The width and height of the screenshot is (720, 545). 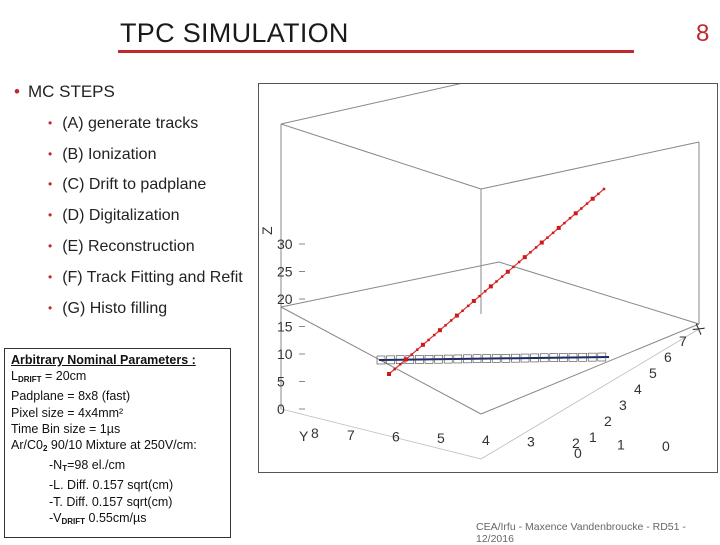 What do you see at coordinates (285, 272) in the screenshot?
I see `z-tick-label: 25` at bounding box center [285, 272].